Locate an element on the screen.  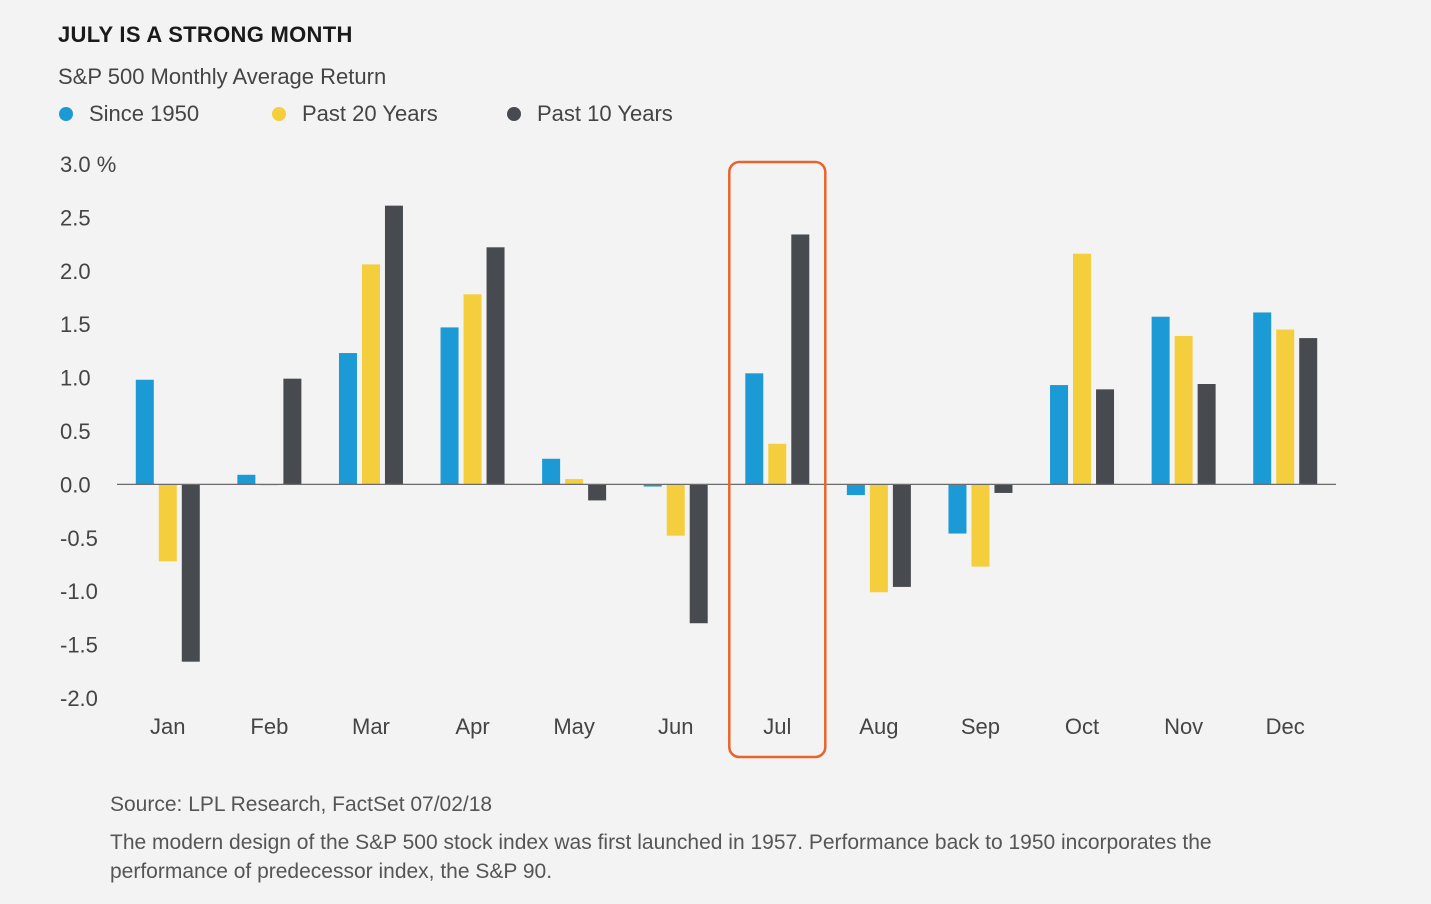
bar-jul-since-1950 is located at coordinates (754, 429).